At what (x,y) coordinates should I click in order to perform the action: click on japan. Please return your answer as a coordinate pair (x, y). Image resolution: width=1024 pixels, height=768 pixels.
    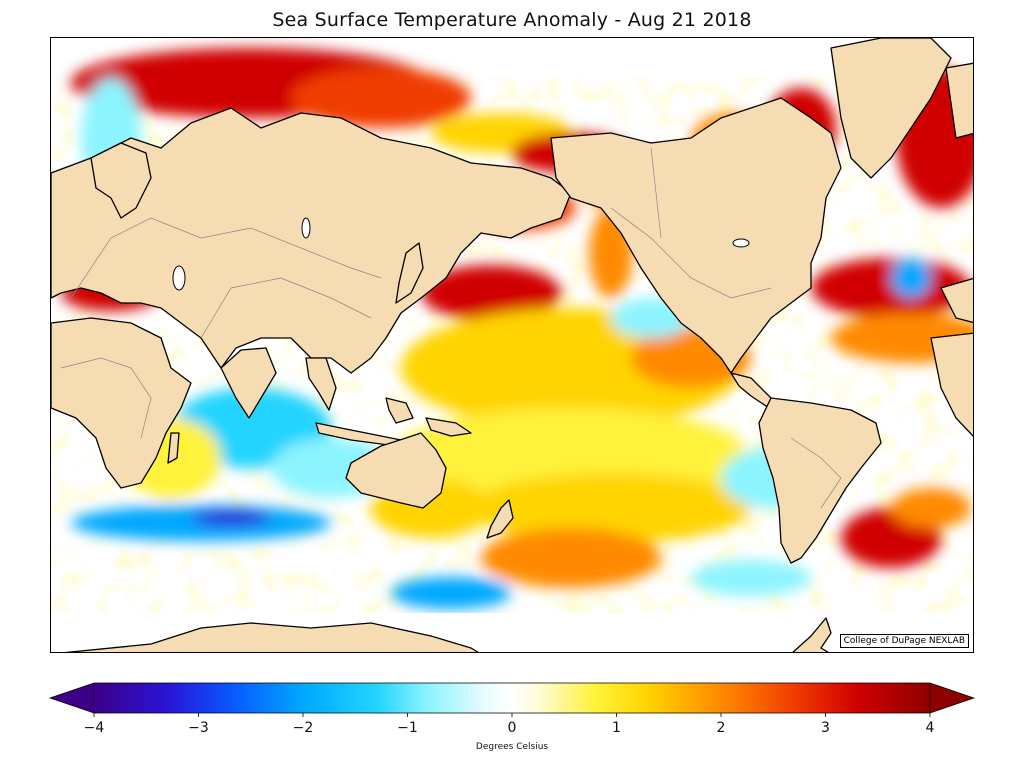
    Looking at the image, I should click on (409, 273).